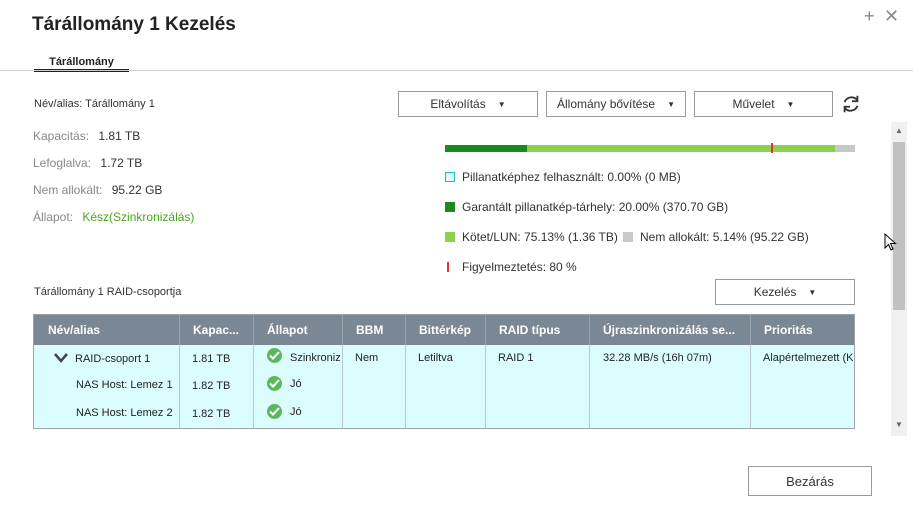  What do you see at coordinates (367, 358) in the screenshot?
I see `raid-group-bbm: Nem` at bounding box center [367, 358].